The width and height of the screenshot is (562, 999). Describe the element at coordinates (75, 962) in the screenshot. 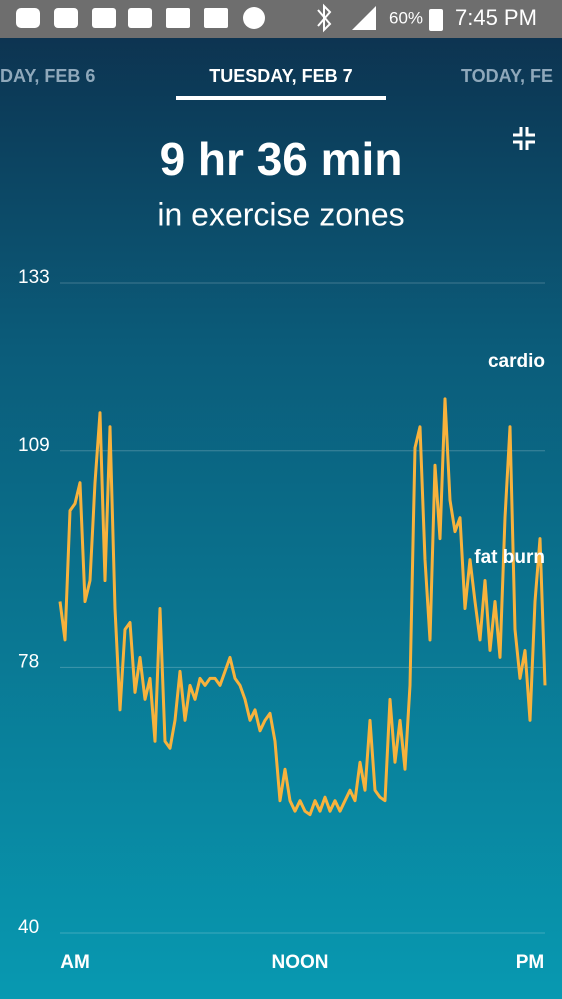

I see `x-tick-label: AM` at that location.